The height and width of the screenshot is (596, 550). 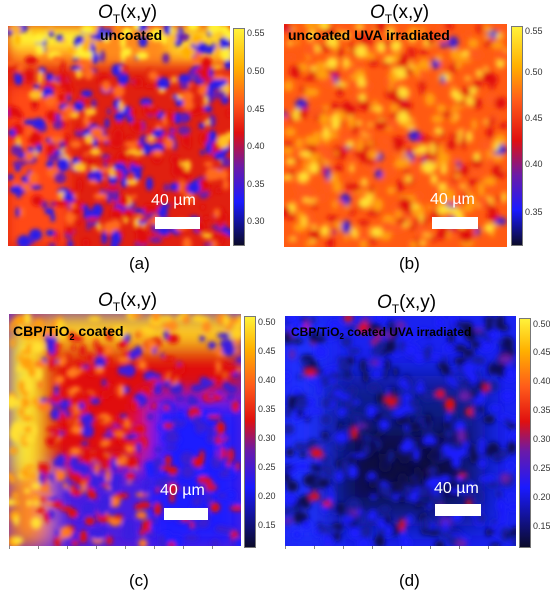 What do you see at coordinates (525, 433) in the screenshot?
I see `panel-d-colorbar` at bounding box center [525, 433].